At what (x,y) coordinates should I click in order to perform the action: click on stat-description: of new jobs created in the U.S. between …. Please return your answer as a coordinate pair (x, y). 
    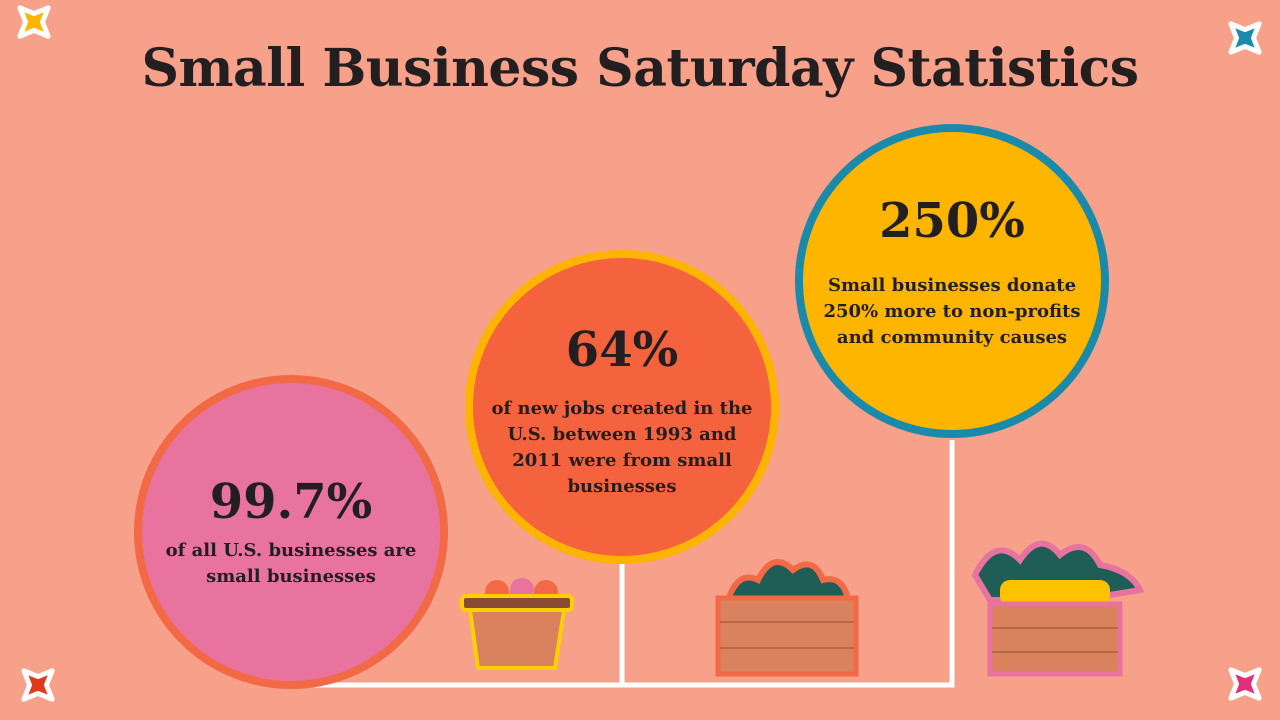
    Looking at the image, I should click on (622, 447).